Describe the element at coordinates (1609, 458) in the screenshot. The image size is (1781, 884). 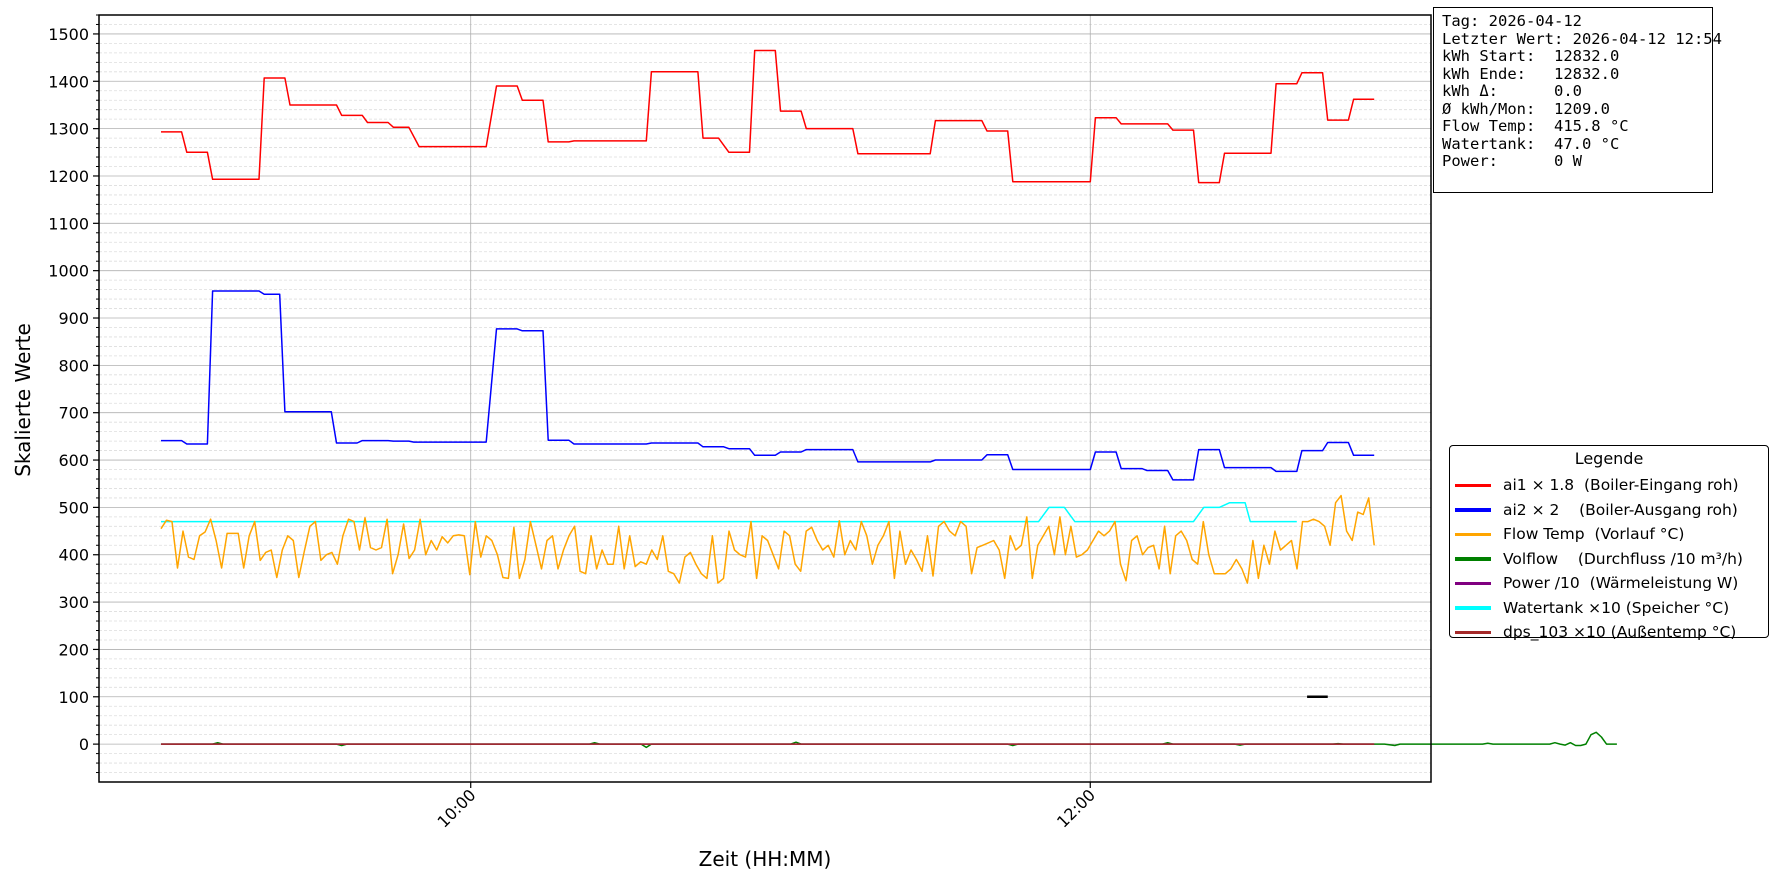
I see `legend-title: Legende` at that location.